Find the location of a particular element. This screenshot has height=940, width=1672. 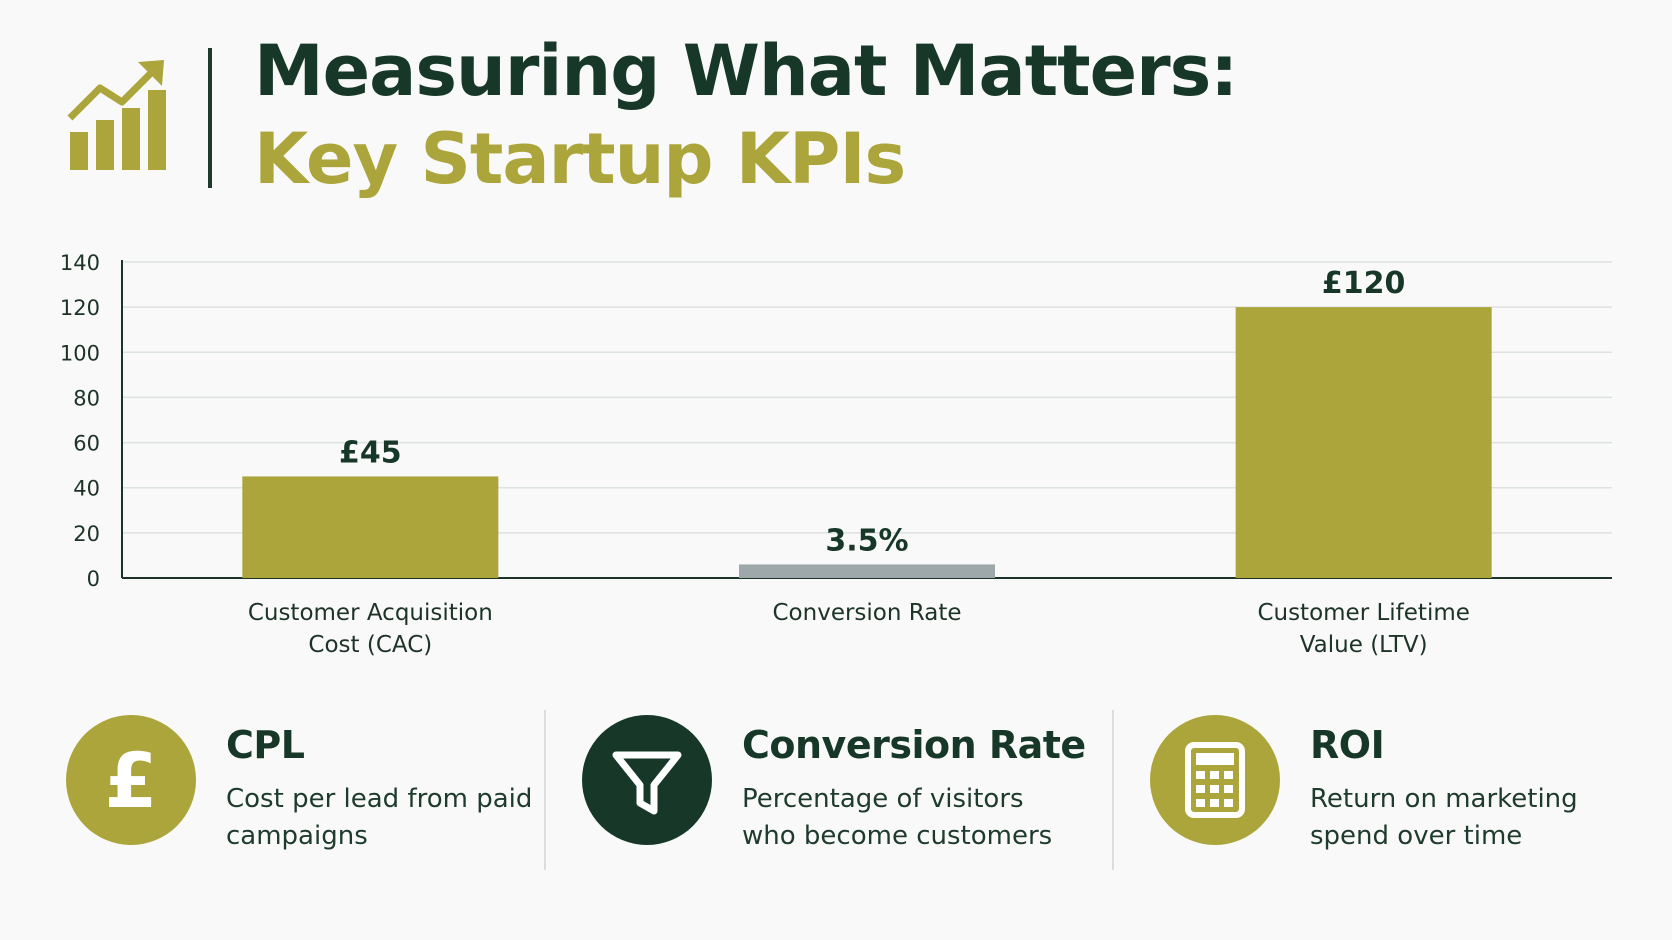

kpi-card-cpl: £ CPL Cost per lead from paid campaigns is located at coordinates (301, 790).